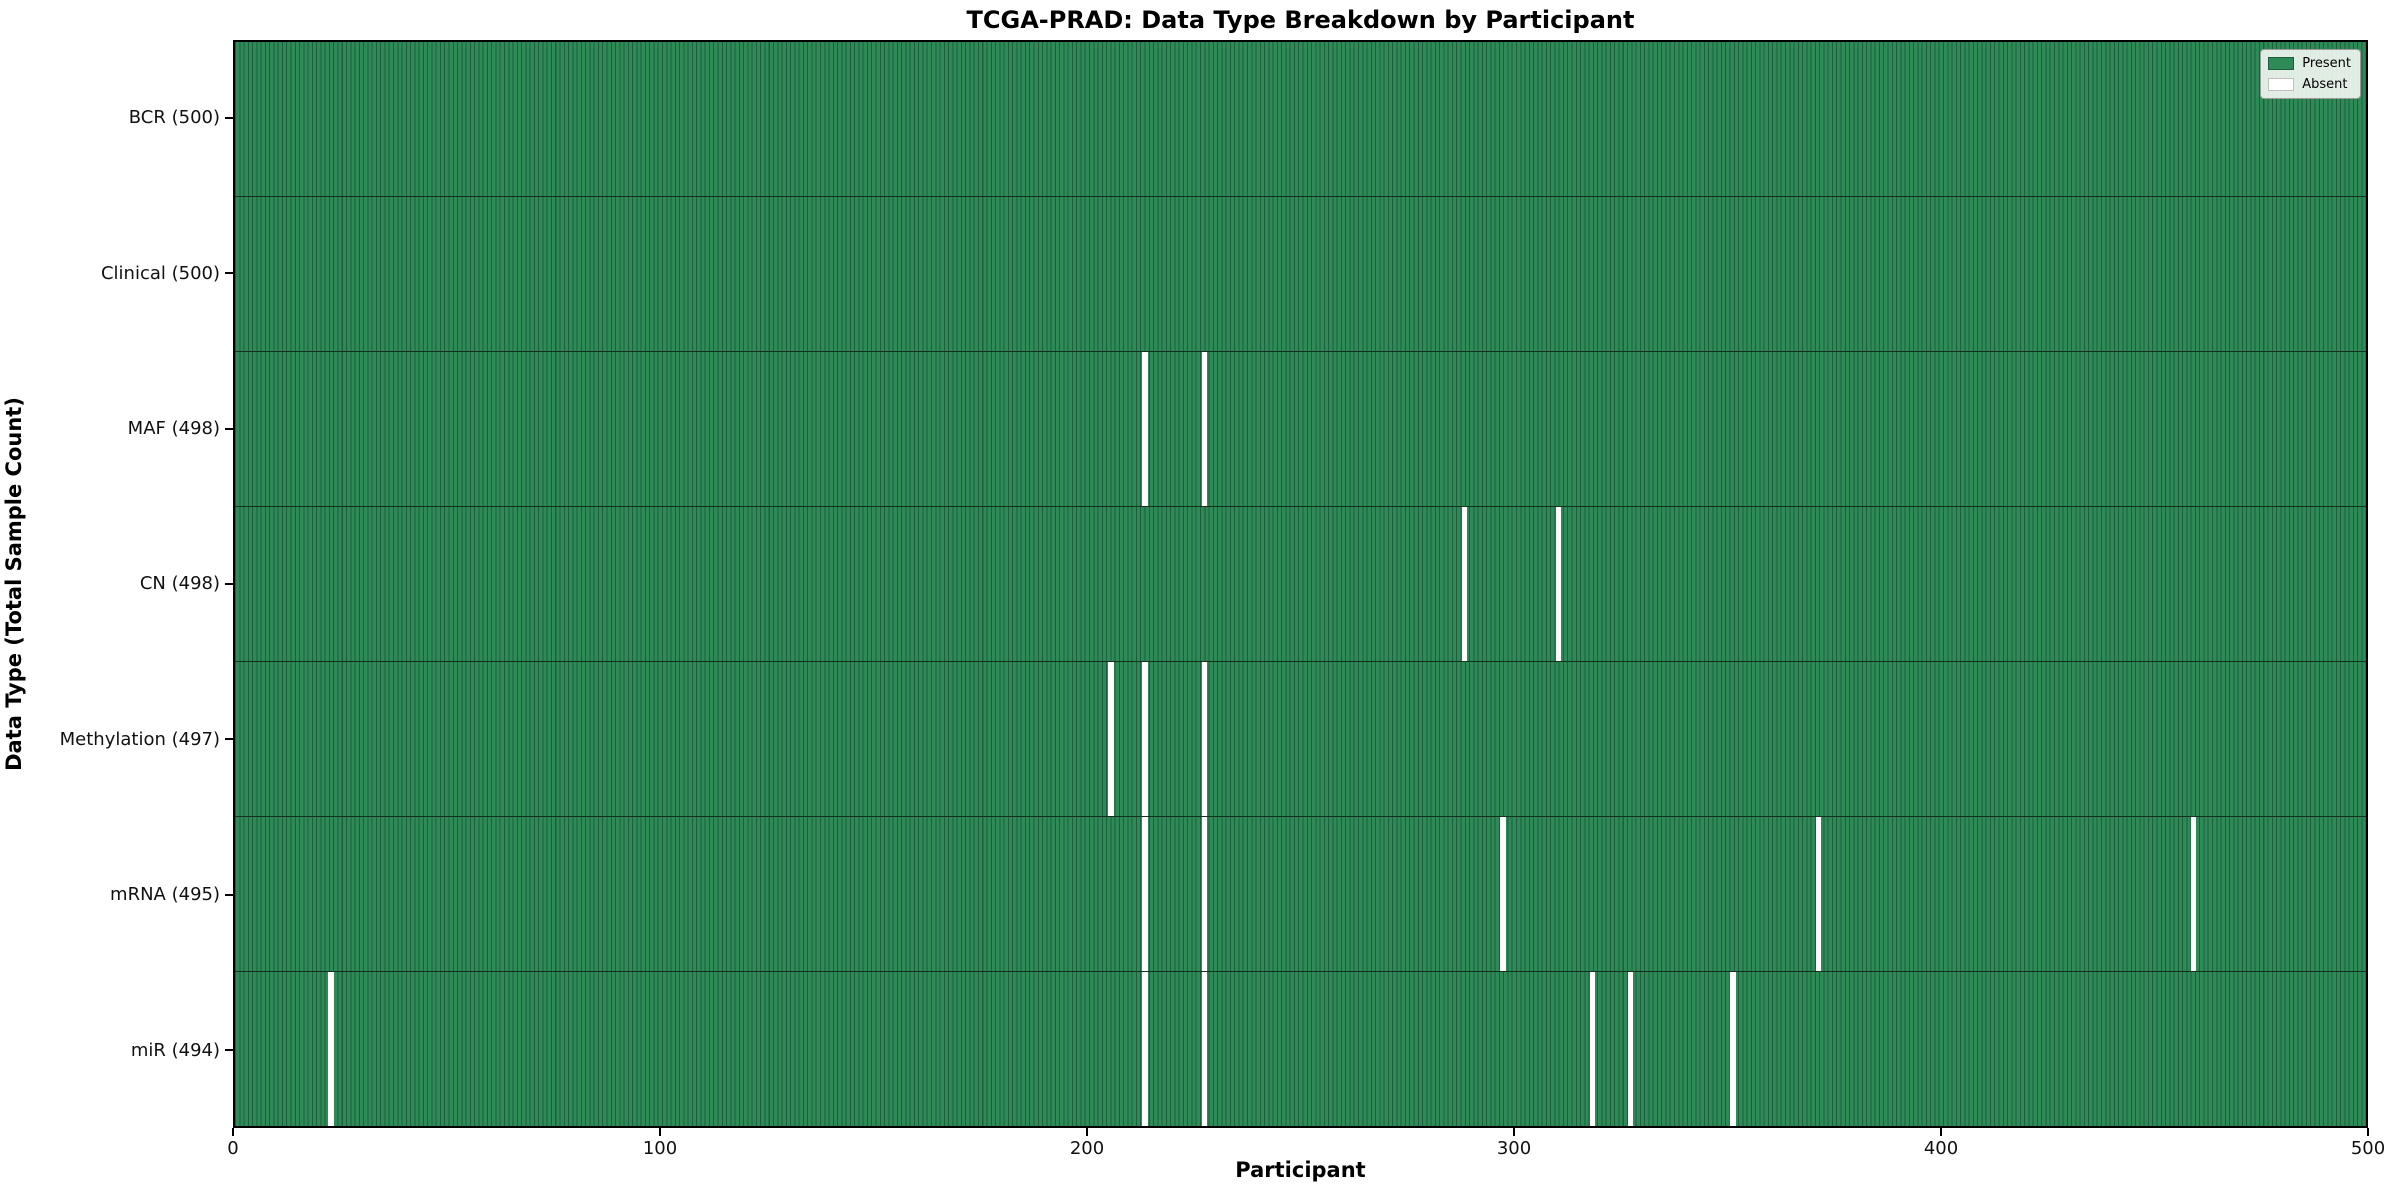 The image size is (2400, 1200). I want to click on y-tick-label-Methylation: Methylation (497), so click(139, 739).